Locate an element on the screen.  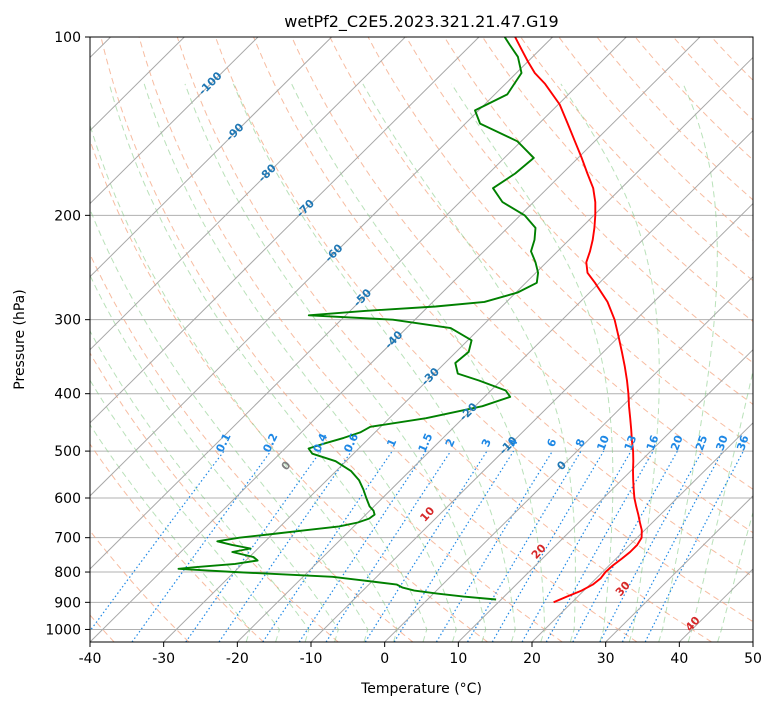
y-tick-label: 500 is located at coordinates (67, 452).